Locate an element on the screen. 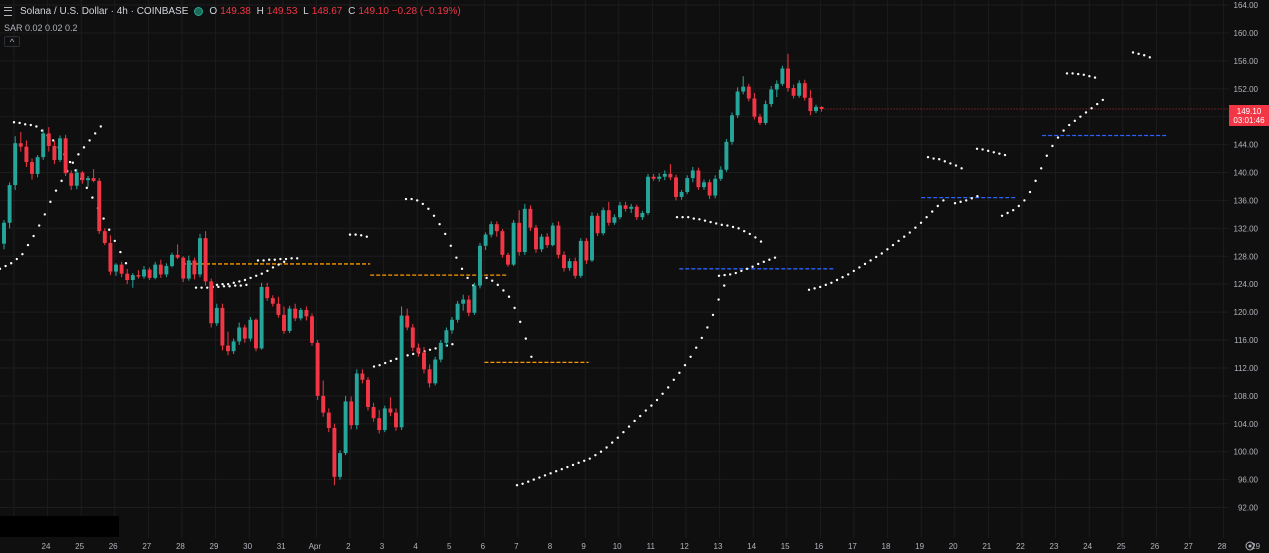 This screenshot has width=1269, height=553. market-status-icon is located at coordinates (199, 11).